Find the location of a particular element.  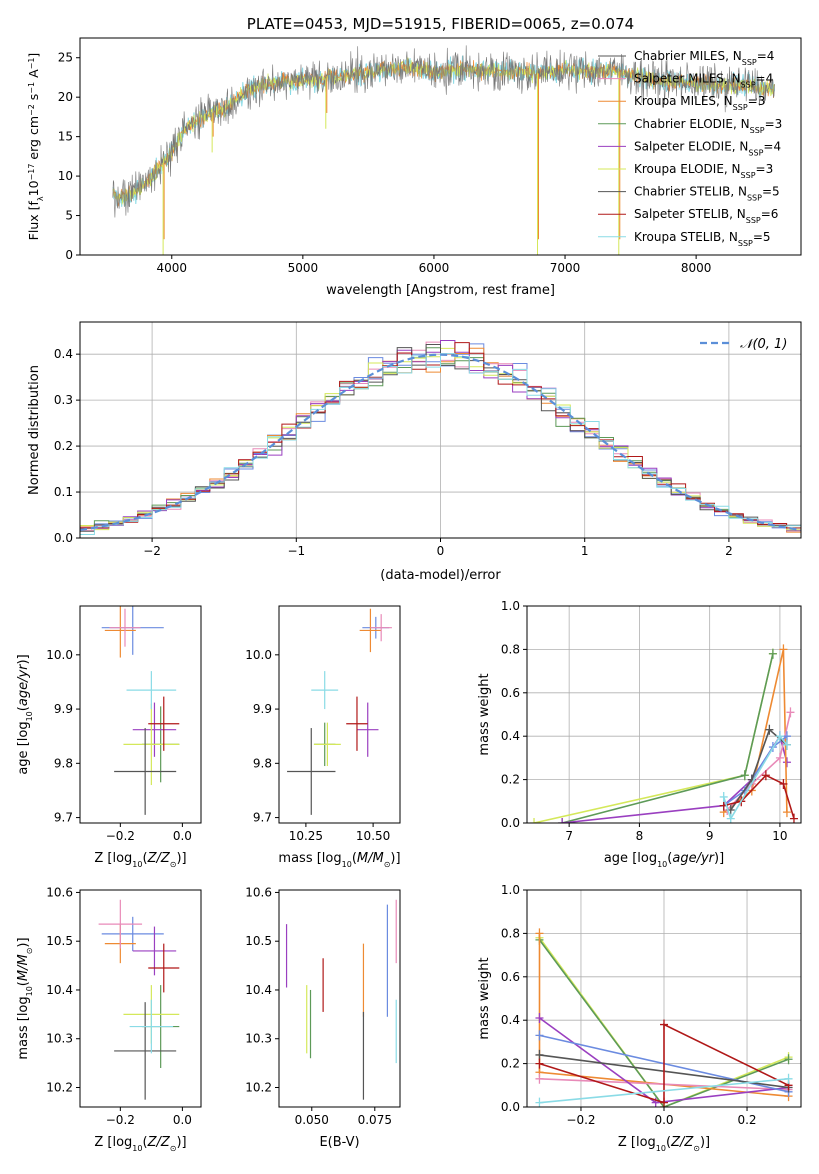

y-tick-label: 0.1 is located at coordinates (63, 492).